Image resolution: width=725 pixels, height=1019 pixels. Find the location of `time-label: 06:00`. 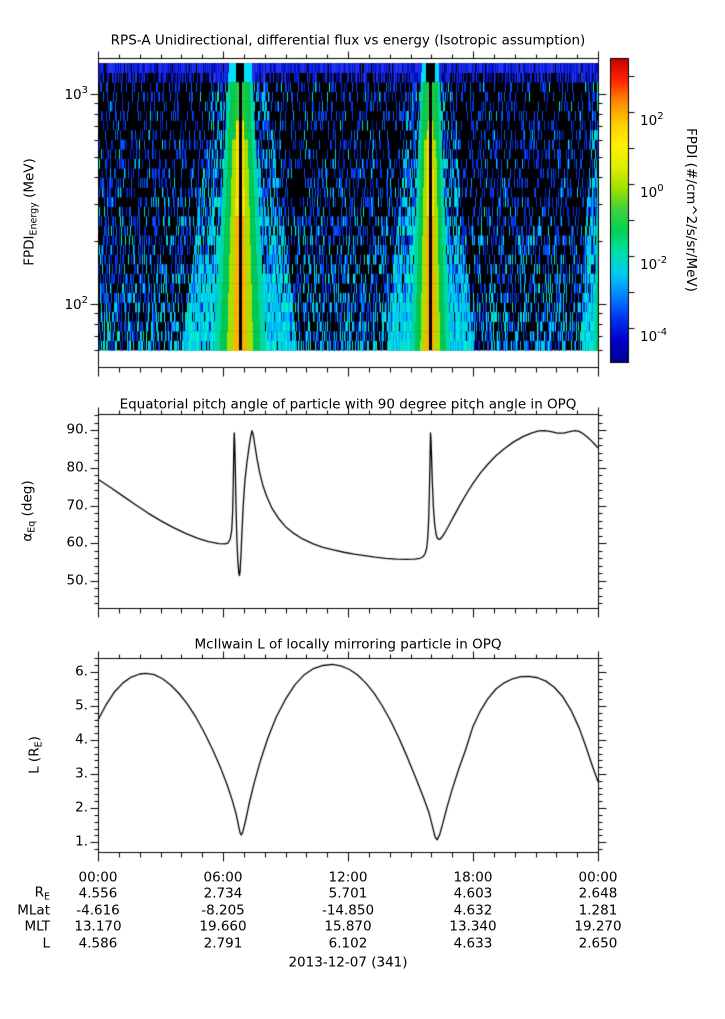

time-label: 06:00 is located at coordinates (223, 877).